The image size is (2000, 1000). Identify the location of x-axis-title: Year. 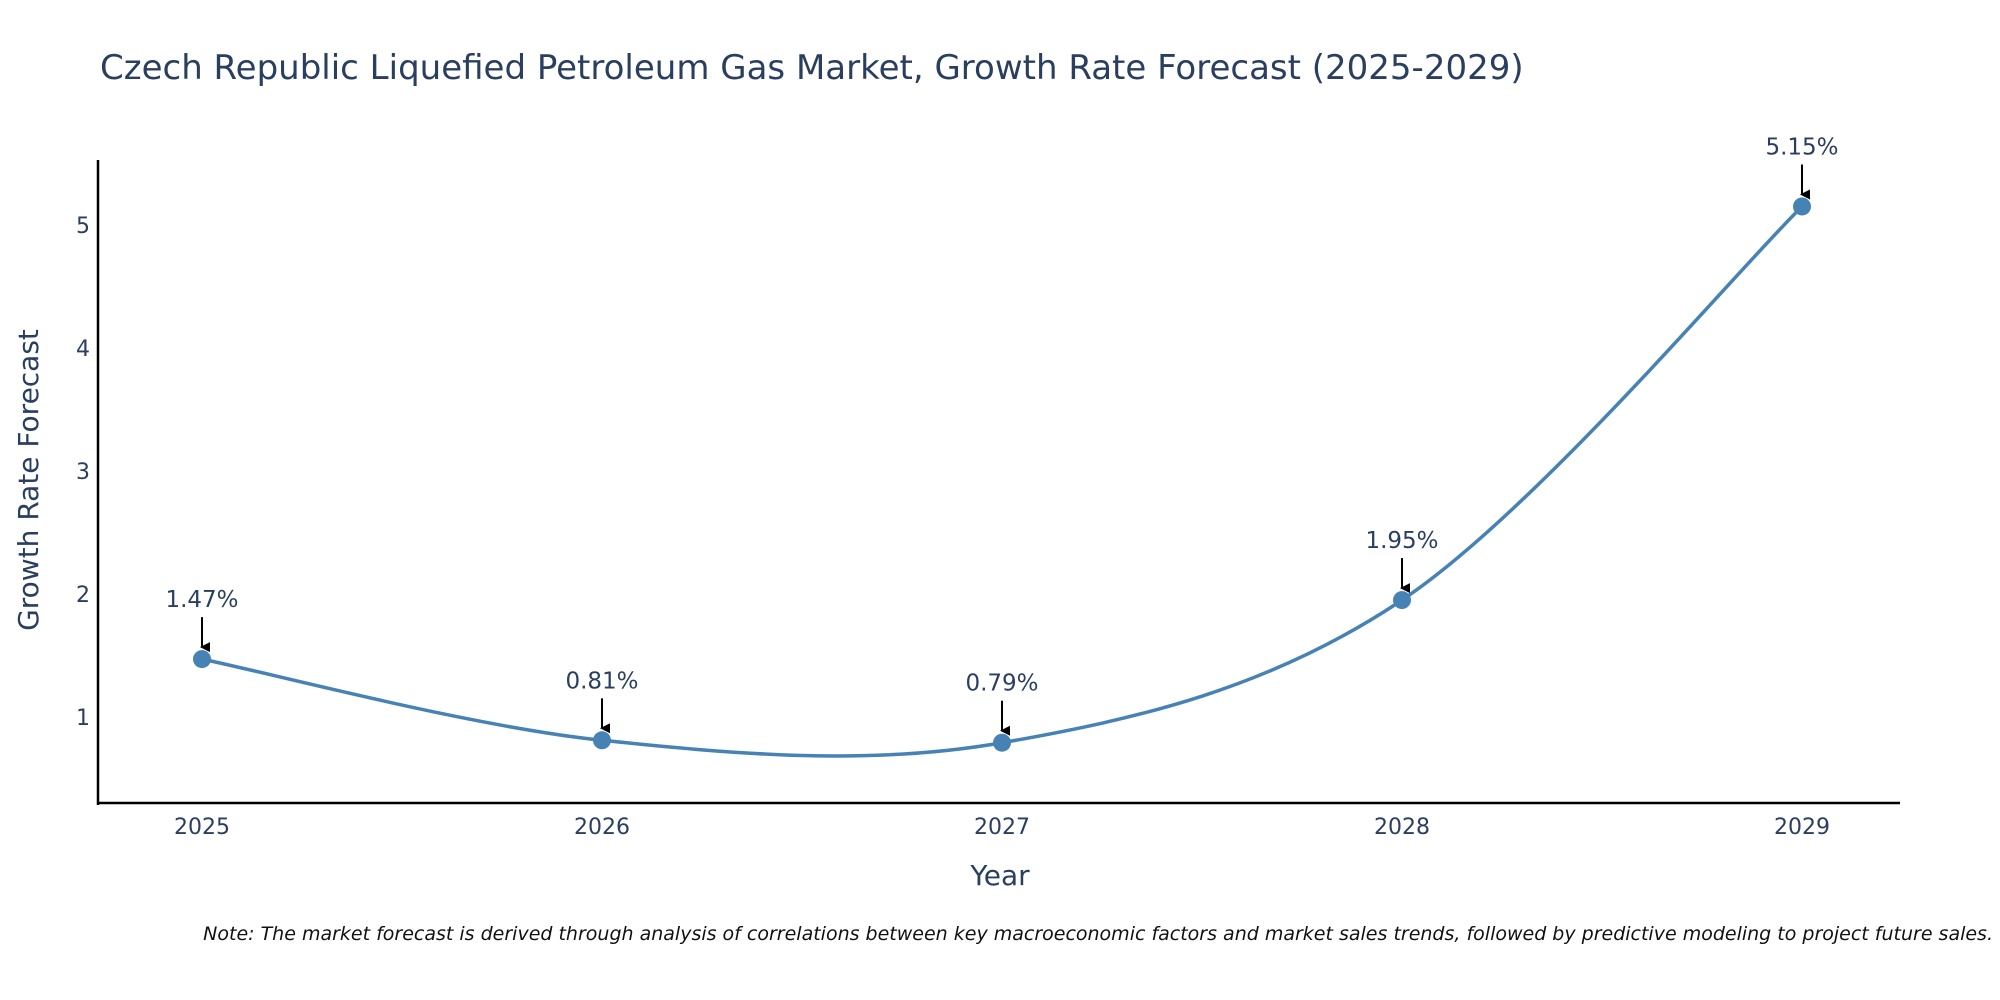
(999, 875).